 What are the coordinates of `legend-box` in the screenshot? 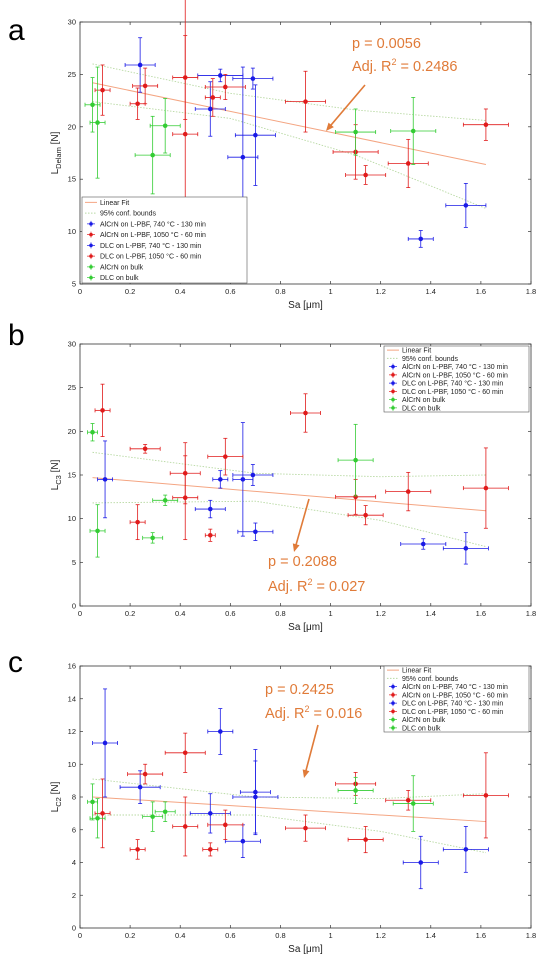 It's located at (164, 240).